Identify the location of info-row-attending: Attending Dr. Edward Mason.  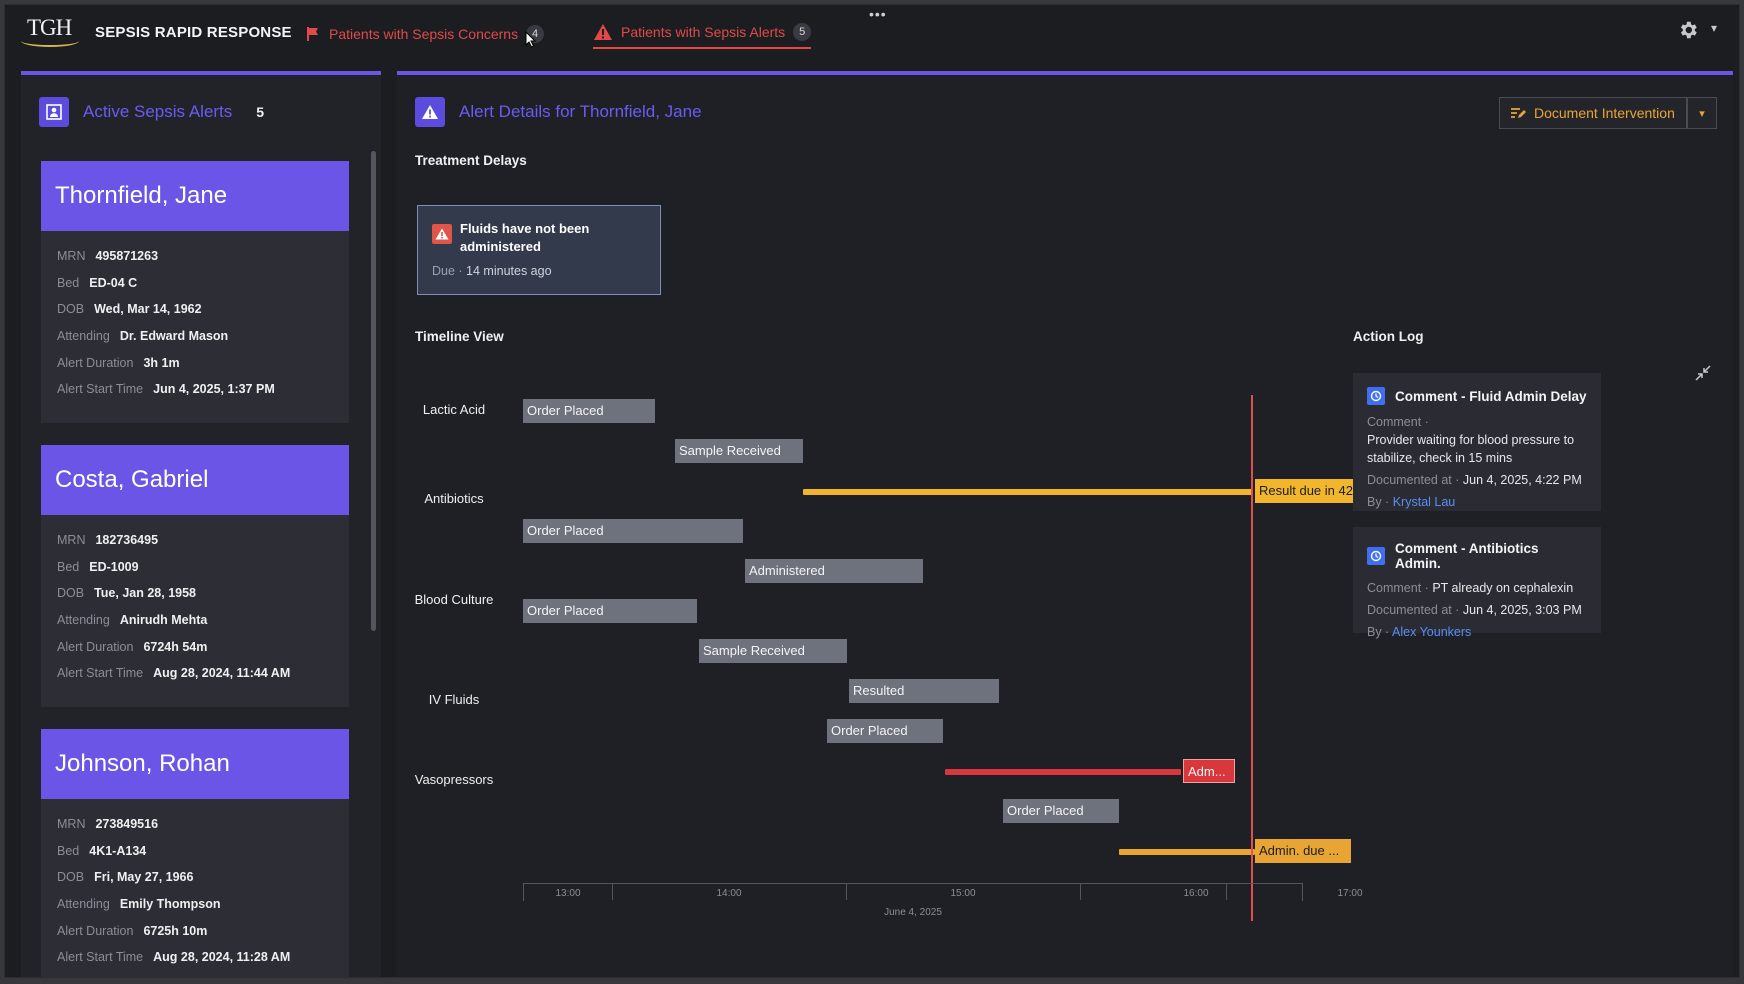
(203, 342).